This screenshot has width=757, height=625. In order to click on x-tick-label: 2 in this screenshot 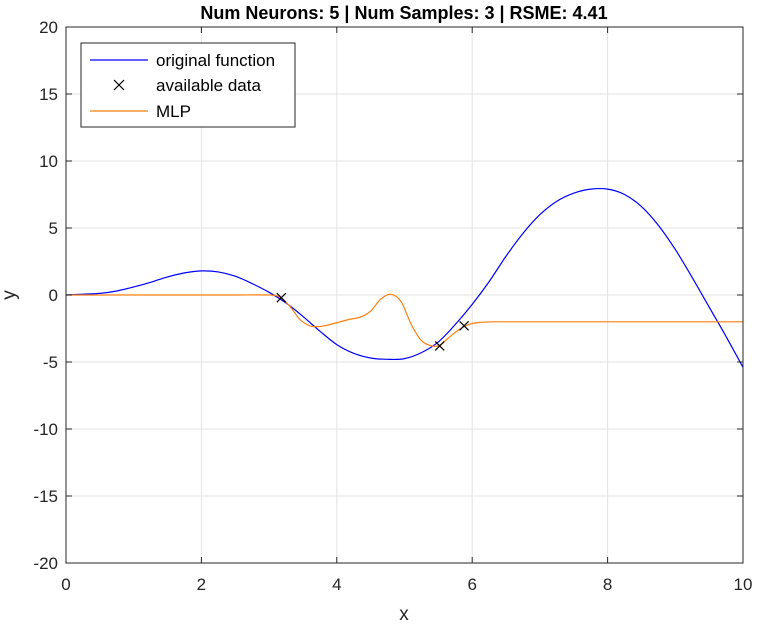, I will do `click(201, 584)`.